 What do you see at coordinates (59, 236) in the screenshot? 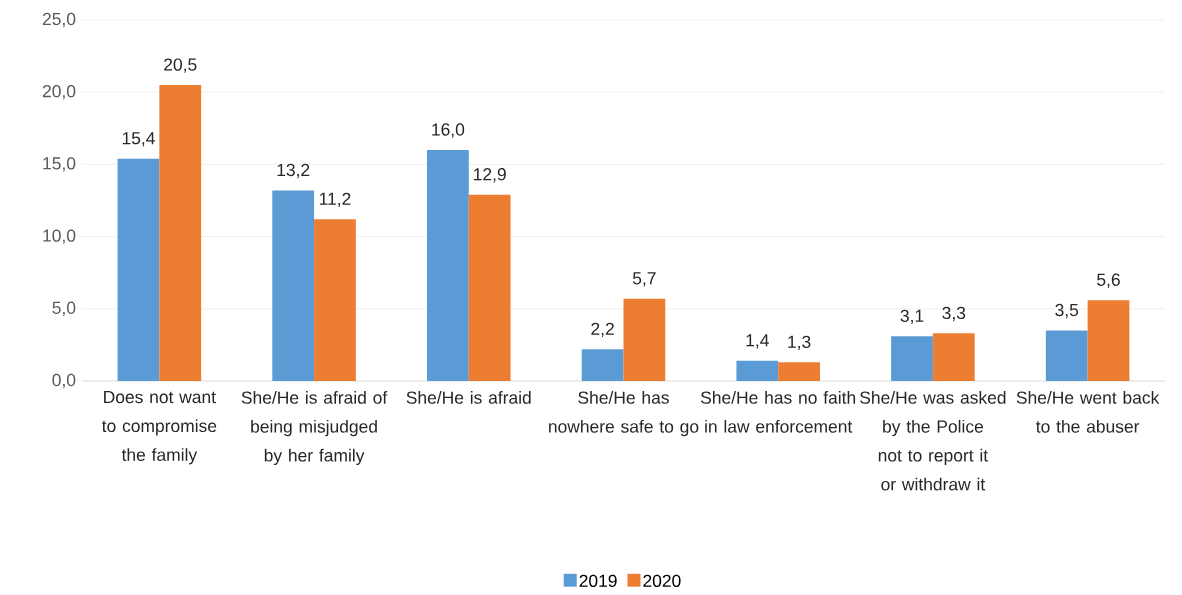
I see `y-tick-label: 10,0` at bounding box center [59, 236].